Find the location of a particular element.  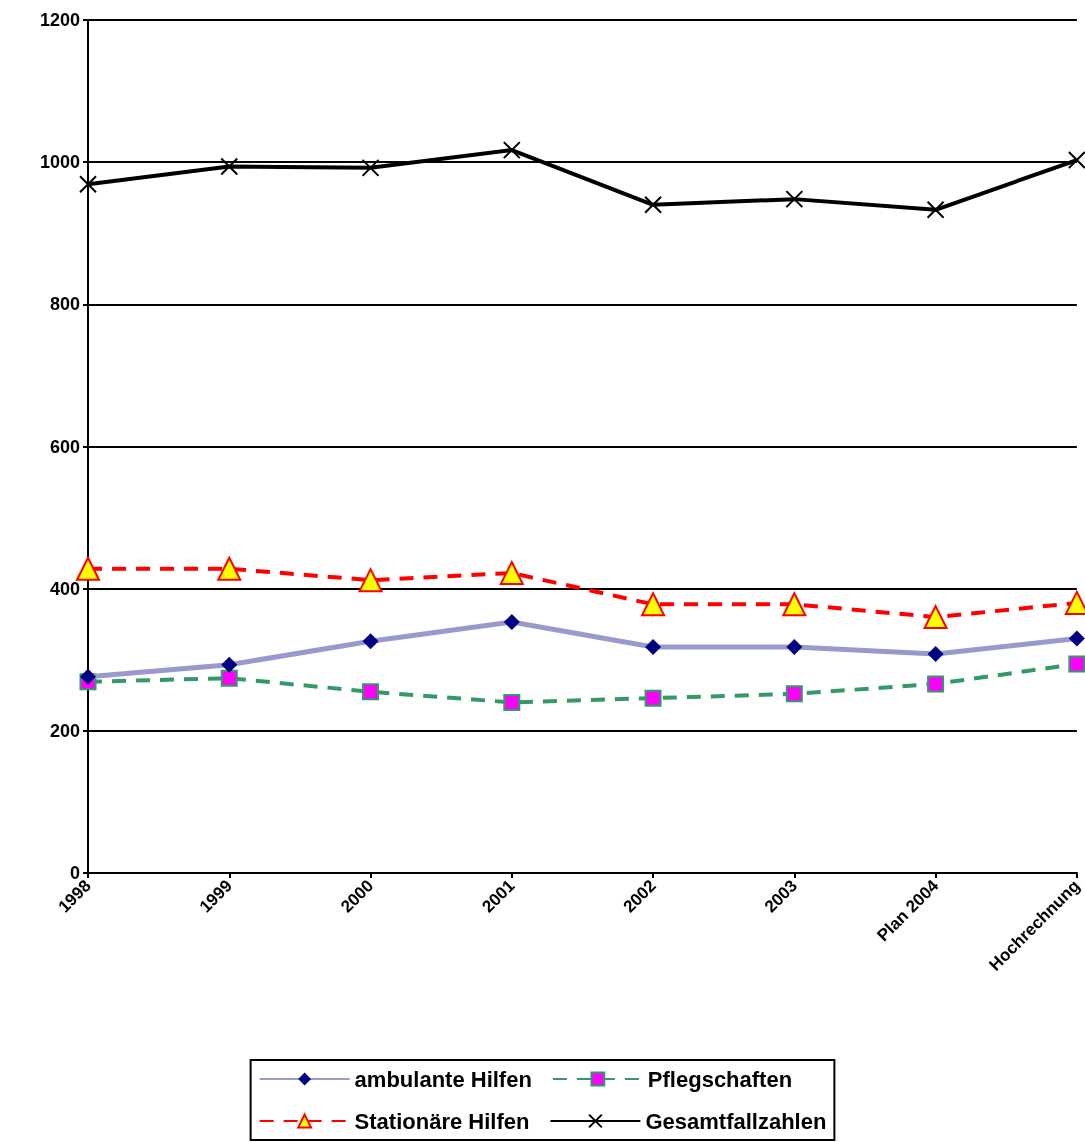

y-tick-label: 600 is located at coordinates (64, 446).